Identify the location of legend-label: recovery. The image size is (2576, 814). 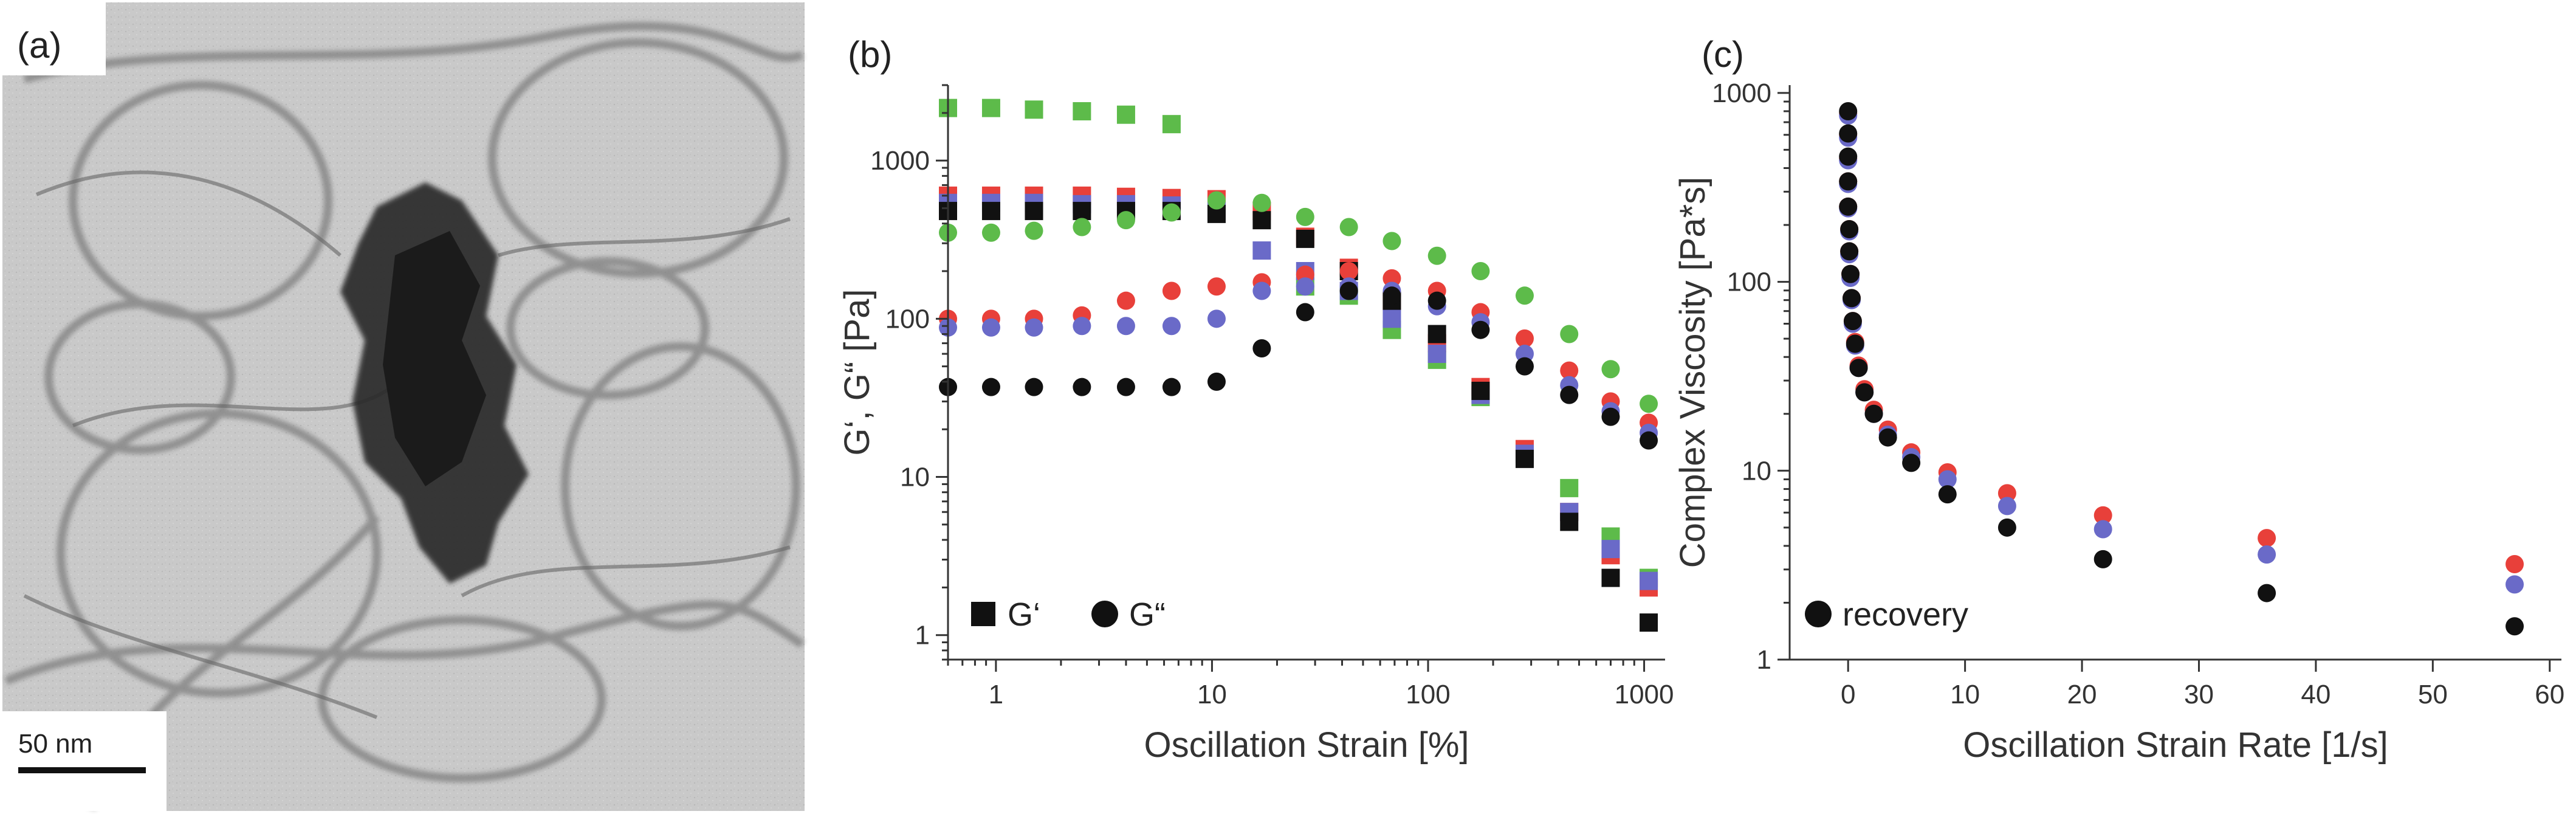
(1905, 614).